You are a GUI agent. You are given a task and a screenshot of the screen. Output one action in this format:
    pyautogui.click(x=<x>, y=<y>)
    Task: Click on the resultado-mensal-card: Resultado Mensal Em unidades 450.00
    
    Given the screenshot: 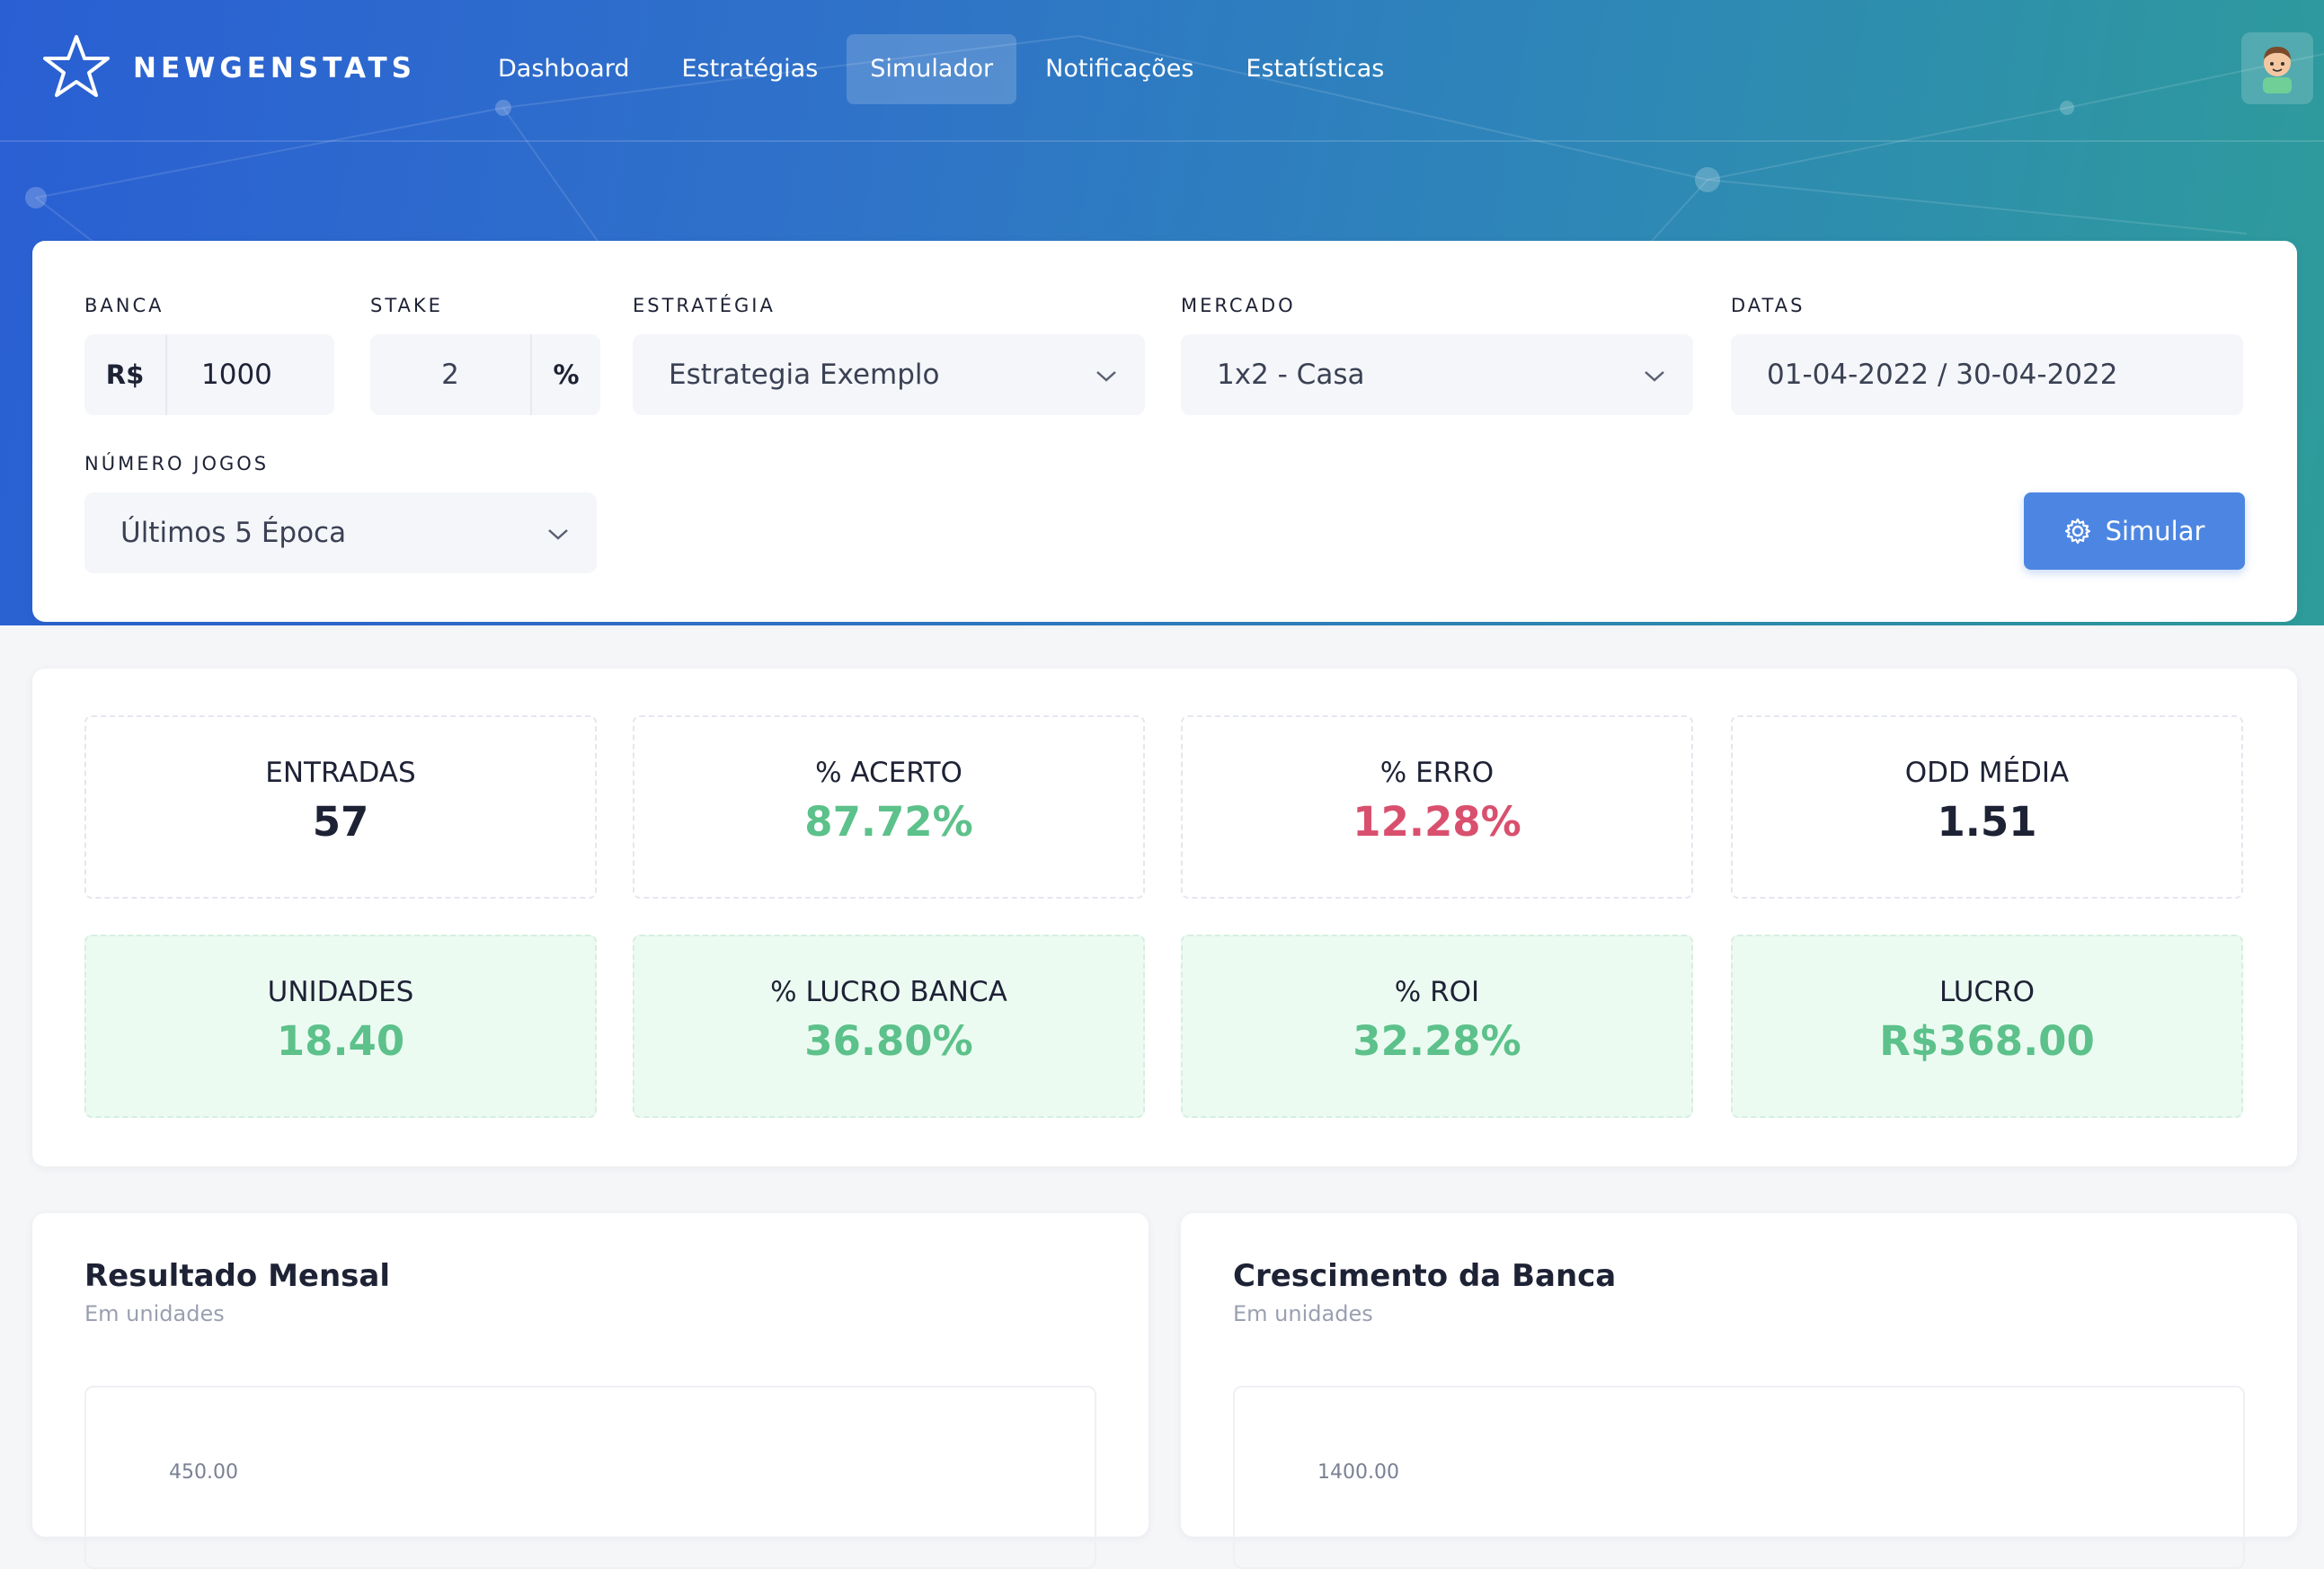 What is the action you would take?
    pyautogui.click(x=590, y=1391)
    